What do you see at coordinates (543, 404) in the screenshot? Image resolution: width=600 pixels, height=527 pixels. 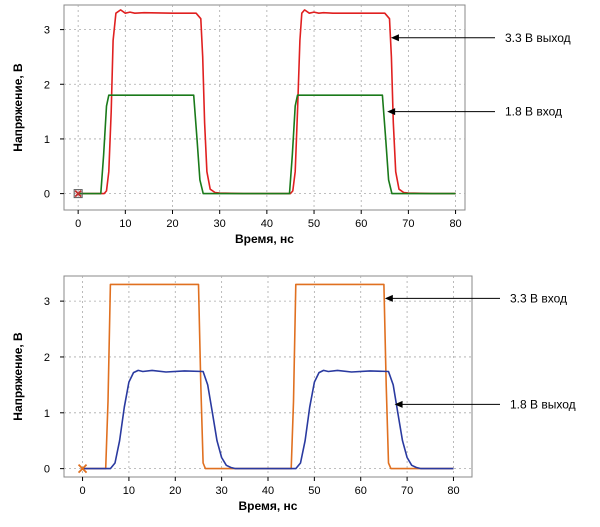 I see `annotation-label: 1.8 В выход` at bounding box center [543, 404].